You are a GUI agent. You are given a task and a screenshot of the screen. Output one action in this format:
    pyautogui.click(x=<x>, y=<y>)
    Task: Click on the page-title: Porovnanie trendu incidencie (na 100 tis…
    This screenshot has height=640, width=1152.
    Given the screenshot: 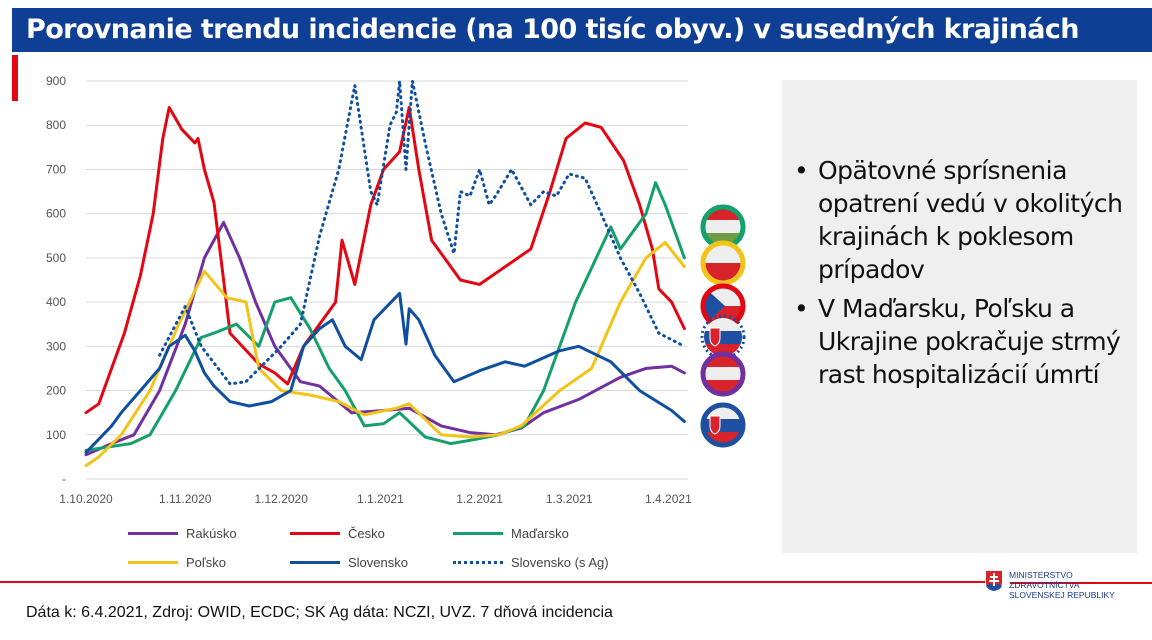 What is the action you would take?
    pyautogui.click(x=582, y=30)
    